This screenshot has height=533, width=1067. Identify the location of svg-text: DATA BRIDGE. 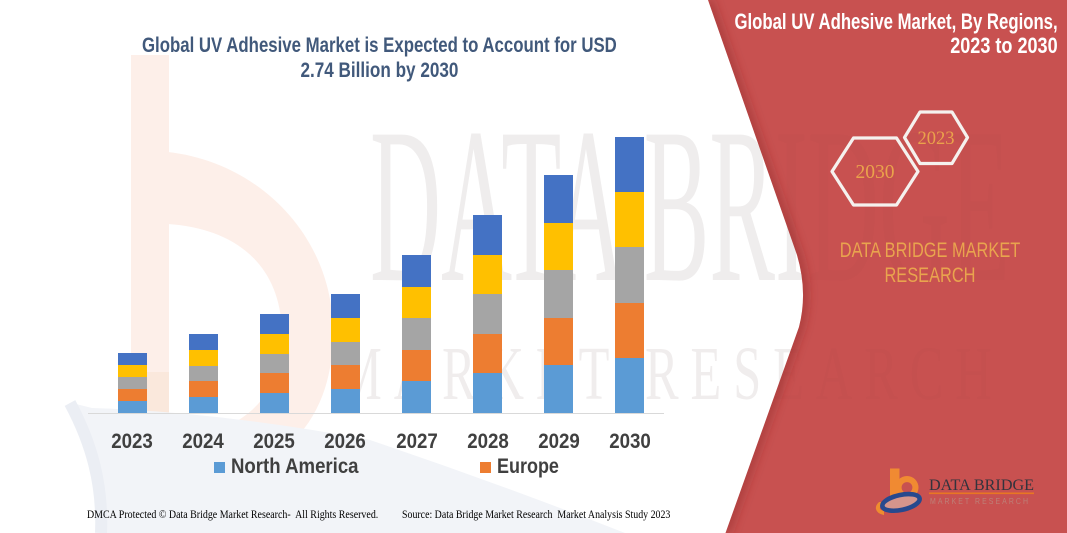
(981, 485).